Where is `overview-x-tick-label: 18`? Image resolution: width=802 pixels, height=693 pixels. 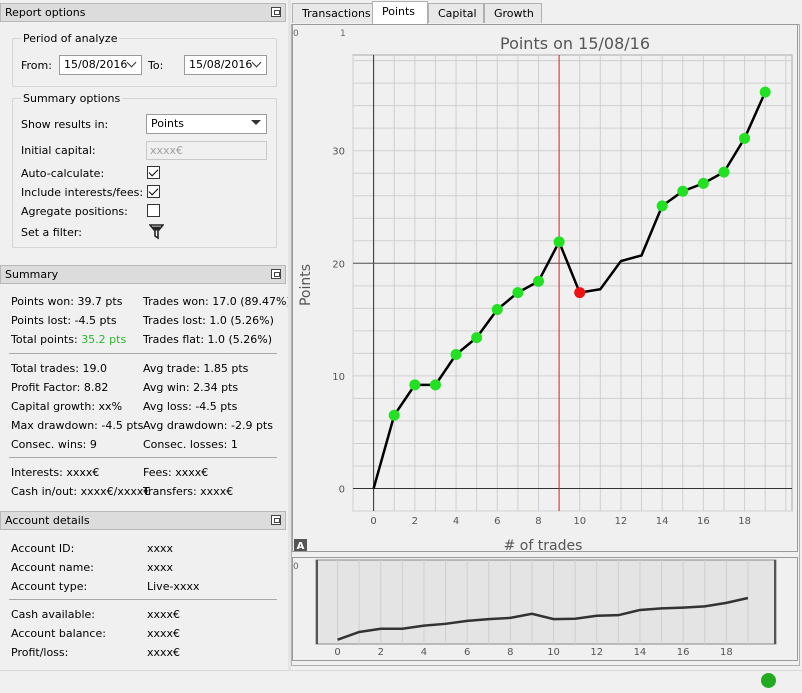
overview-x-tick-label: 18 is located at coordinates (726, 652).